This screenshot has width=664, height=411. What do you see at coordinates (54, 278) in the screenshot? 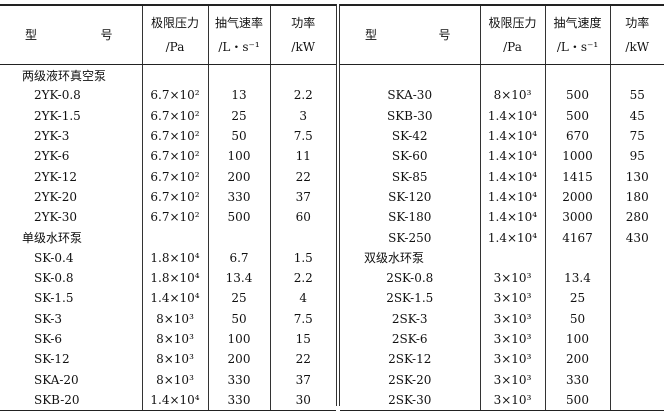
I see `cell-model: SK-0.8` at bounding box center [54, 278].